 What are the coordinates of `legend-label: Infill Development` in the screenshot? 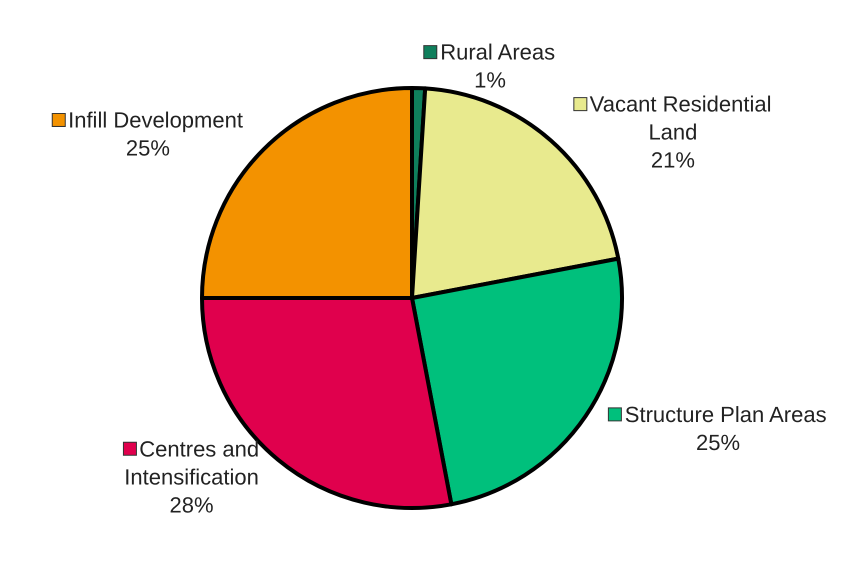 It's located at (155, 119).